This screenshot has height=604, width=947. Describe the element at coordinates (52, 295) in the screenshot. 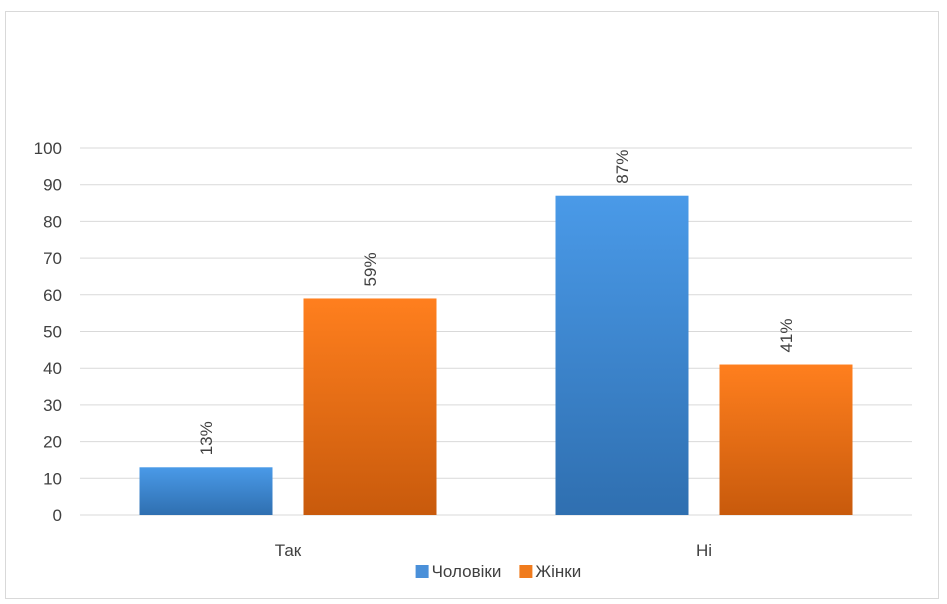

I see `y-tick-label: 60` at that location.